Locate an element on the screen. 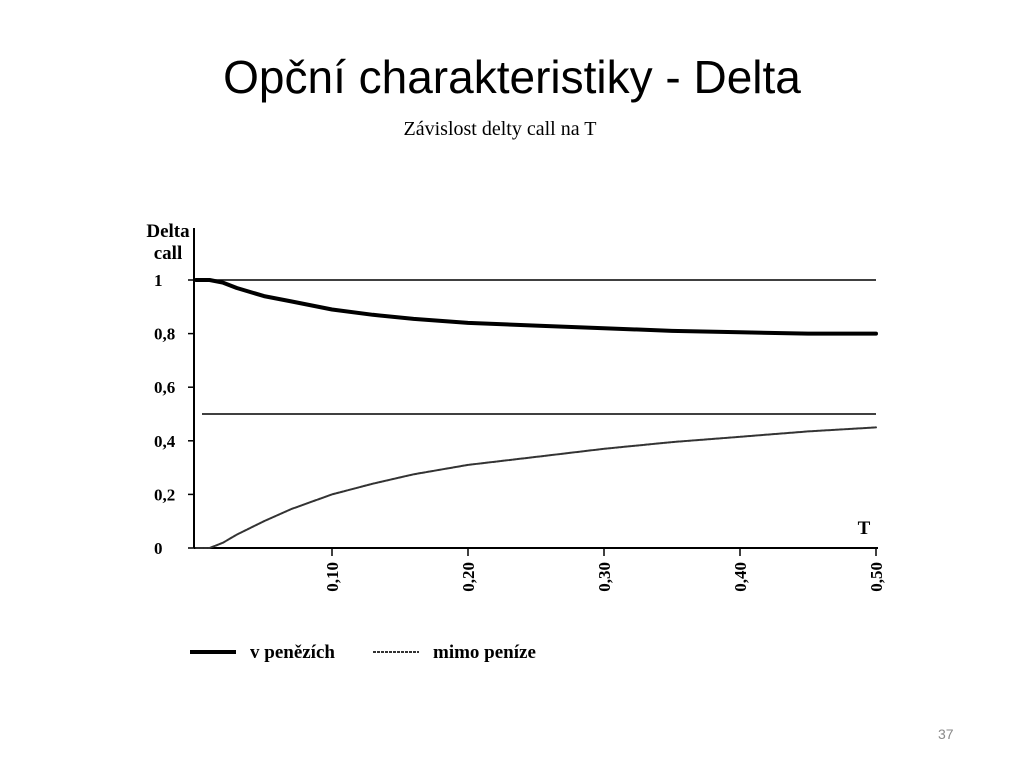 The image size is (1024, 768). x-tick-label: 0,20 is located at coordinates (468, 577).